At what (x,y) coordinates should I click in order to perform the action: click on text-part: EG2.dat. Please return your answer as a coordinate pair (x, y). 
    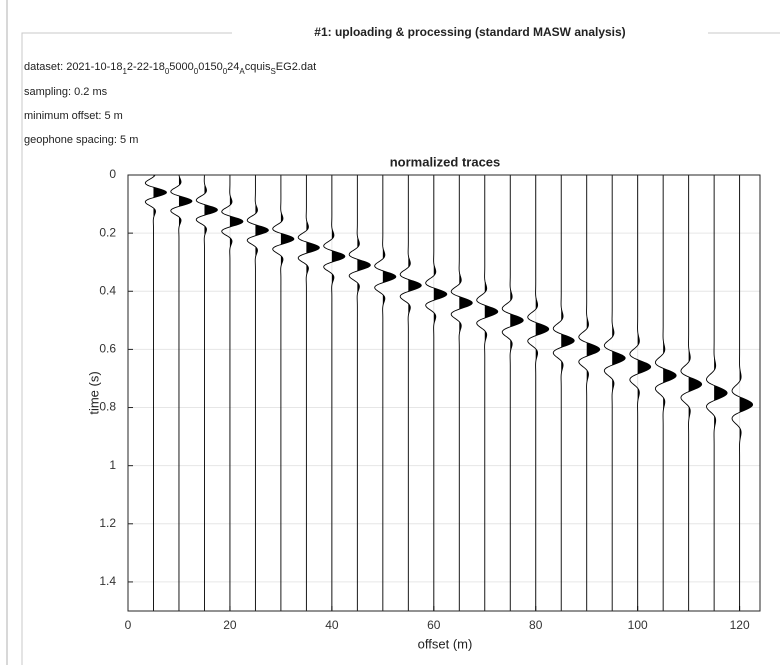
    Looking at the image, I should click on (296, 67).